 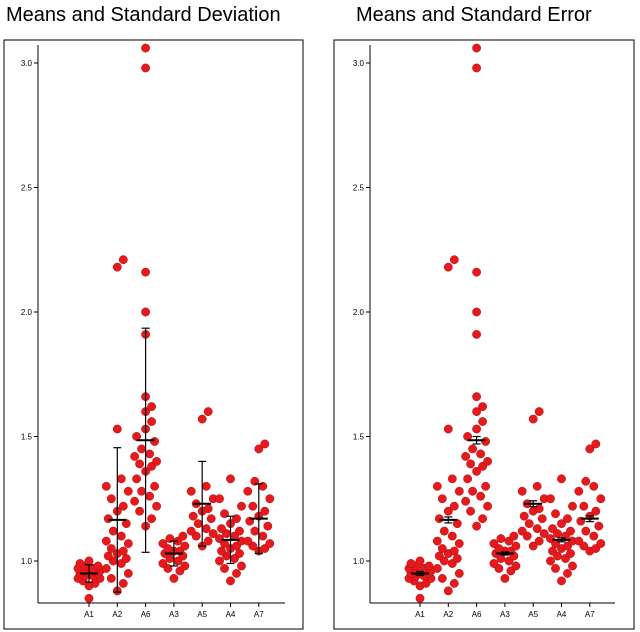 What do you see at coordinates (420, 614) in the screenshot?
I see `x-tick-label: A1` at bounding box center [420, 614].